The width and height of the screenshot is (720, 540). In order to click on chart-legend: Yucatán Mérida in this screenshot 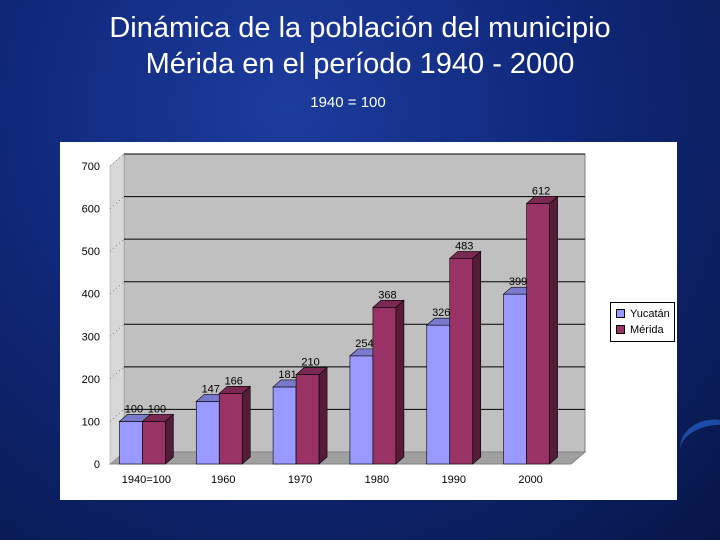, I will do `click(642, 322)`.